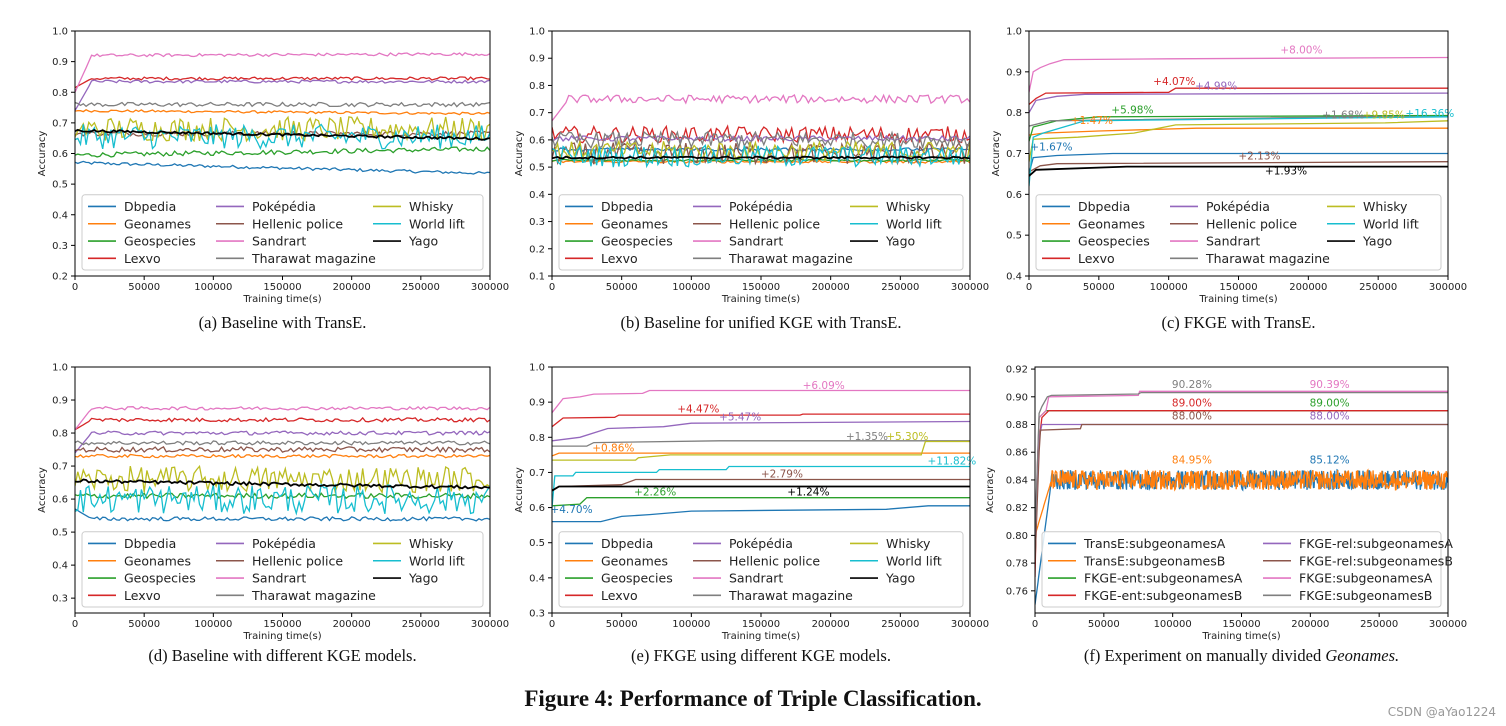  What do you see at coordinates (1192, 460) in the screenshot?
I see `data-label: 84.95%` at bounding box center [1192, 460].